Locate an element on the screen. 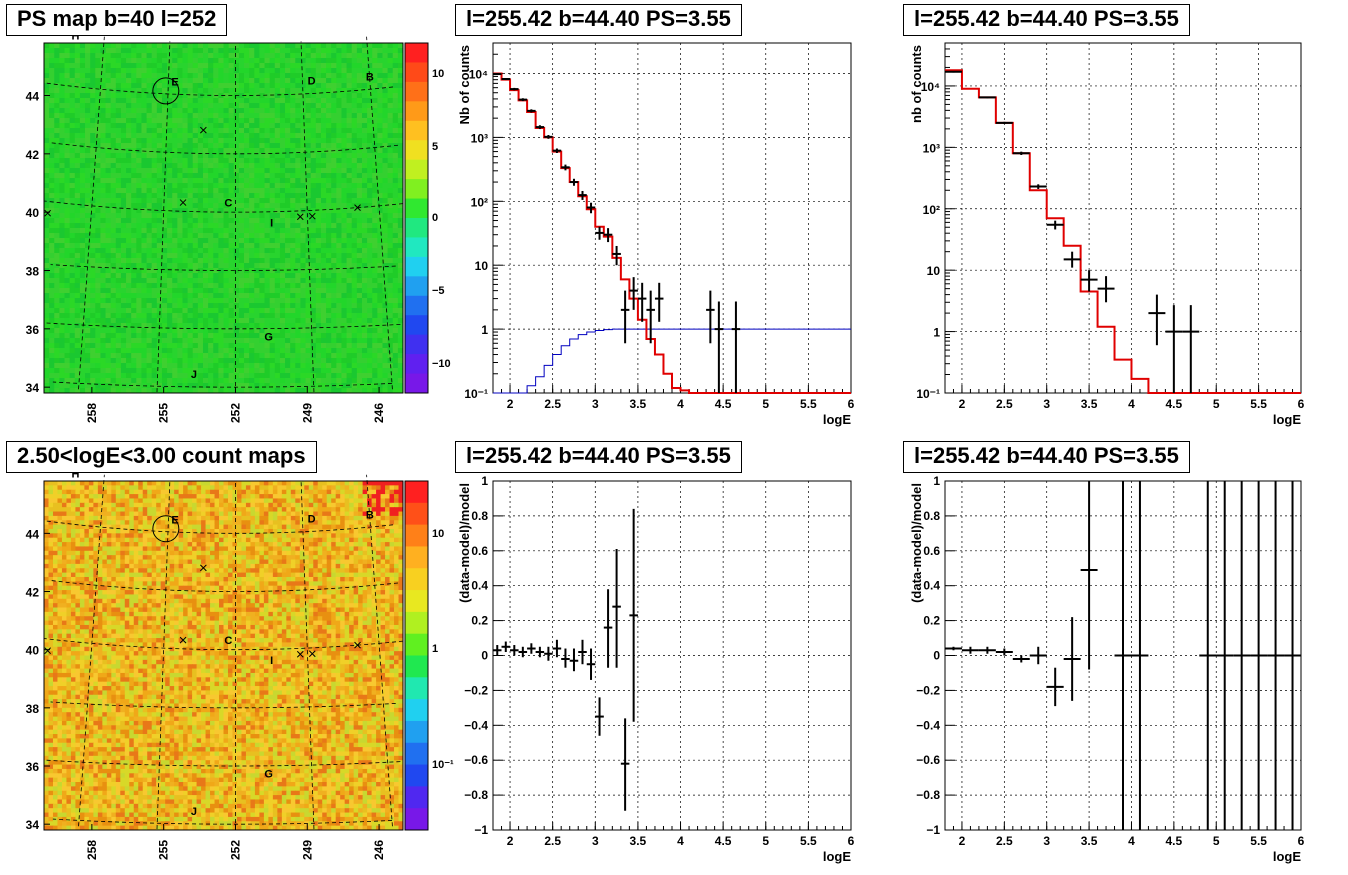 The width and height of the screenshot is (1348, 875). spec2-xtick-label: 3.5 is located at coordinates (1089, 404).